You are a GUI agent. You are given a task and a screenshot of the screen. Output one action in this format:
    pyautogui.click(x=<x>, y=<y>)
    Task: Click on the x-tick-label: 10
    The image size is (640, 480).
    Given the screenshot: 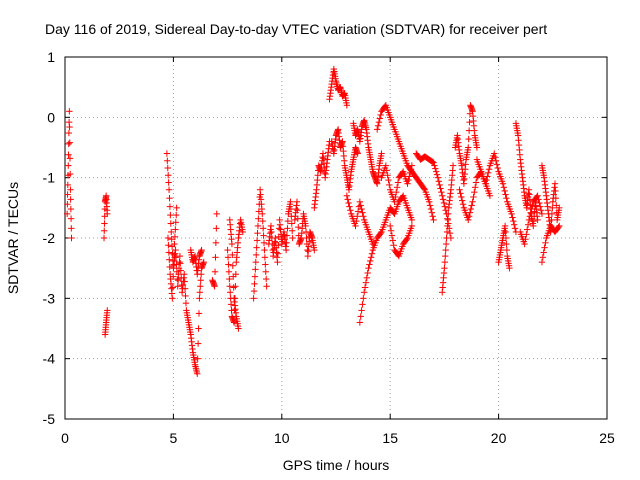 What is the action you would take?
    pyautogui.click(x=282, y=438)
    